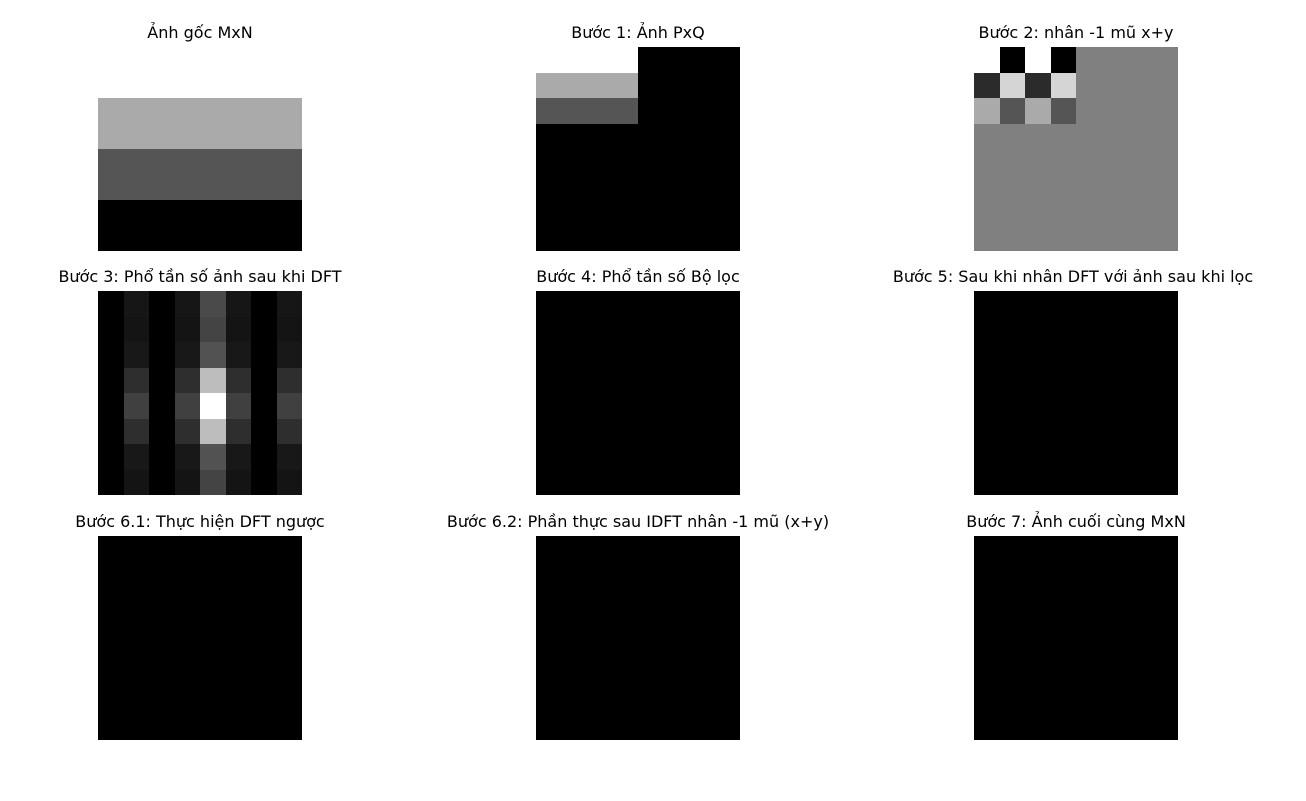 The image size is (1306, 801). Describe the element at coordinates (638, 276) in the screenshot. I see `panel-title-step-4: Bước 4: Phổ tần số Bộ lọc` at that location.